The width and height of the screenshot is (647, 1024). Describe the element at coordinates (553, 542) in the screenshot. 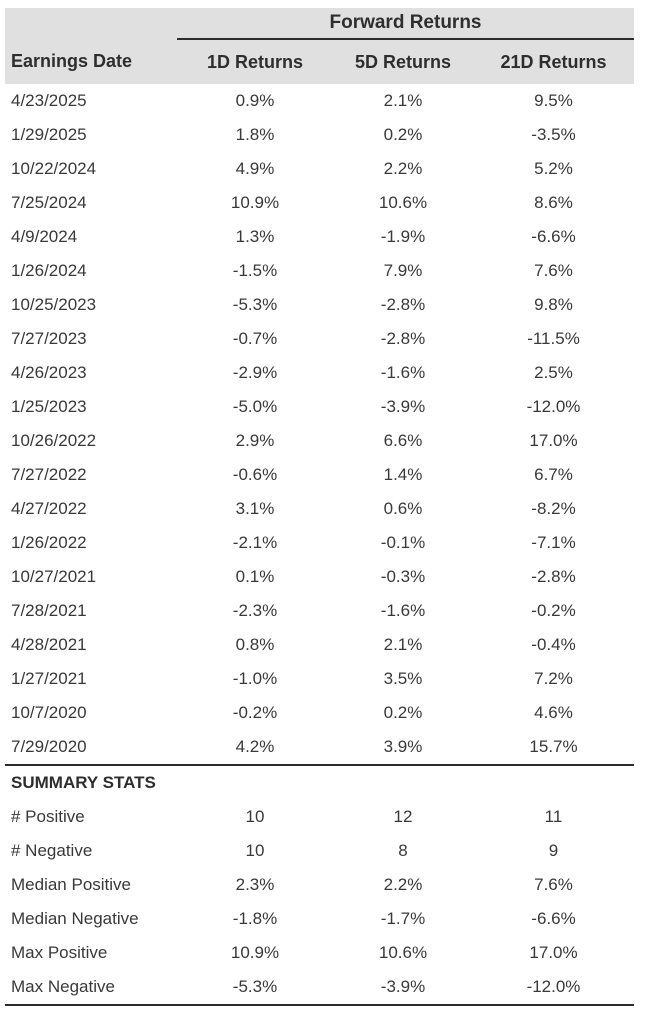

I see `return-value-cell: -7.1%` at that location.